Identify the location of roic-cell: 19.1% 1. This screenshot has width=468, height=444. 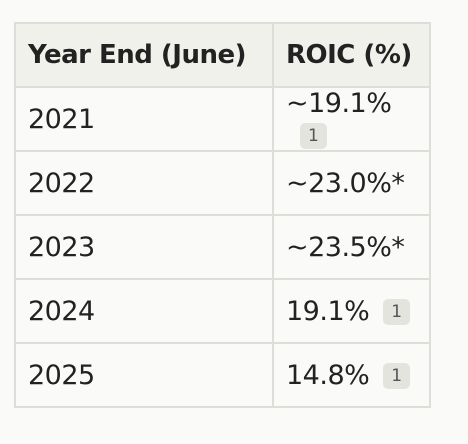
(351, 311).